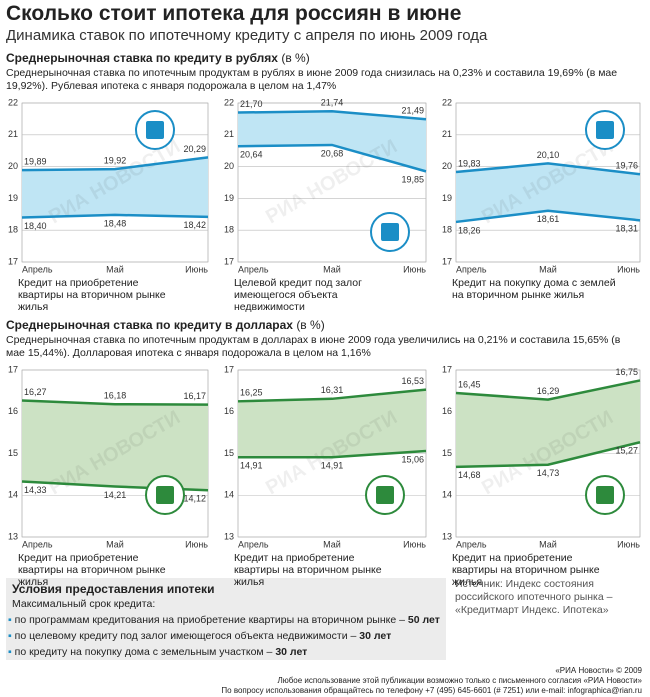 Image resolution: width=650 pixels, height=697 pixels. Describe the element at coordinates (35, 161) in the screenshot. I see `value-label: 19,89` at that location.